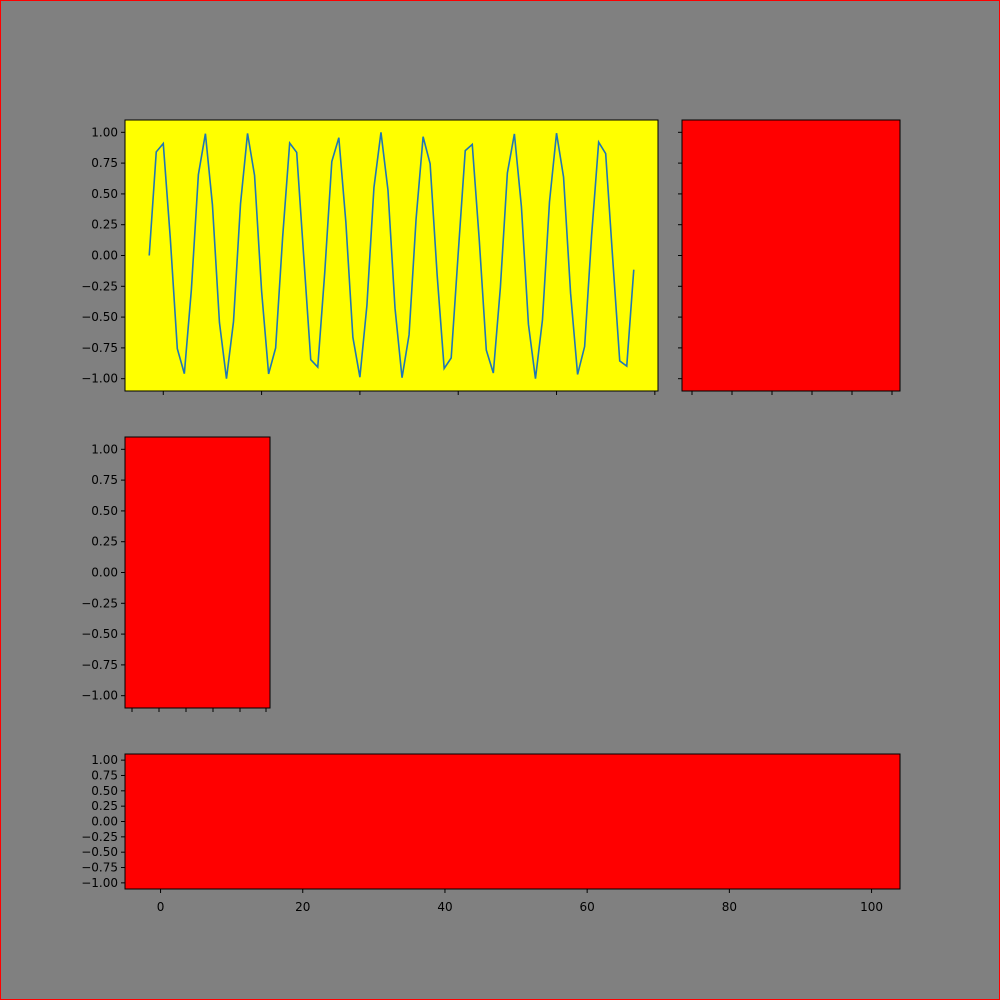 The height and width of the screenshot is (1000, 1000). I want to click on axes-middle-left-fill, so click(197, 572).